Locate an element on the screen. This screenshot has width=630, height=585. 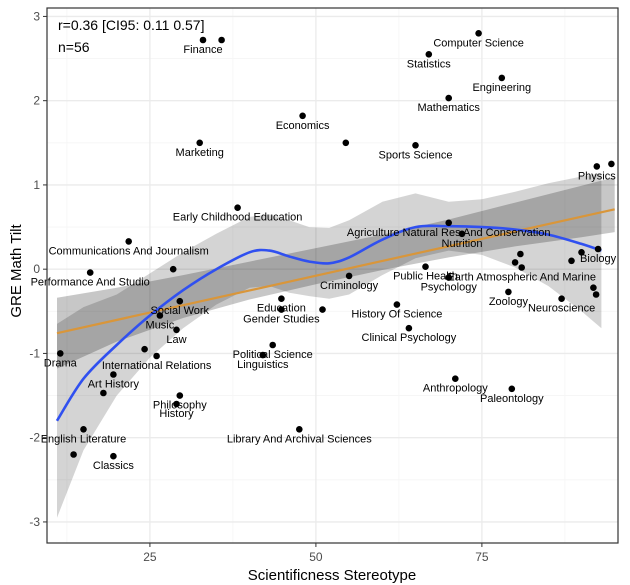
y-tick-label: 0 is located at coordinates (36, 269).